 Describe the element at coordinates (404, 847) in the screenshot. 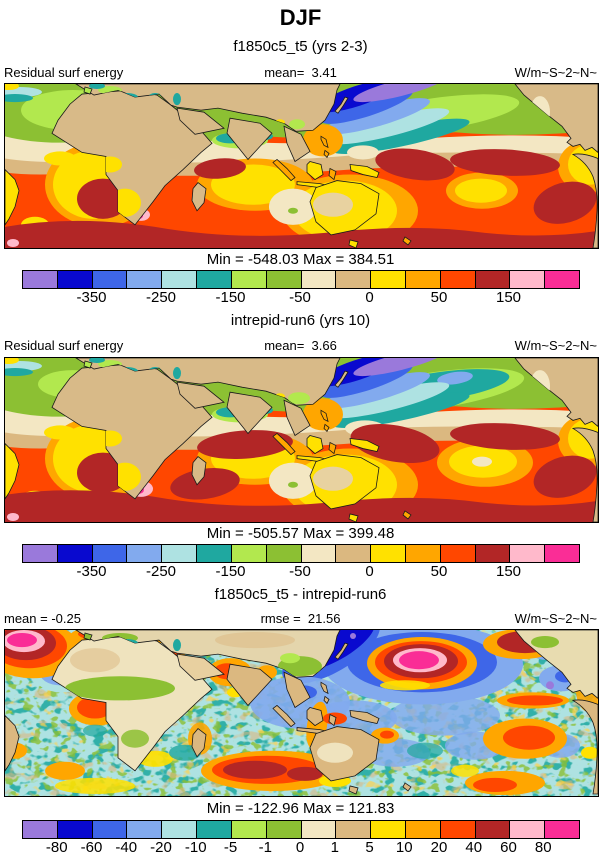

I see `colorbar-tick-label: 10` at that location.